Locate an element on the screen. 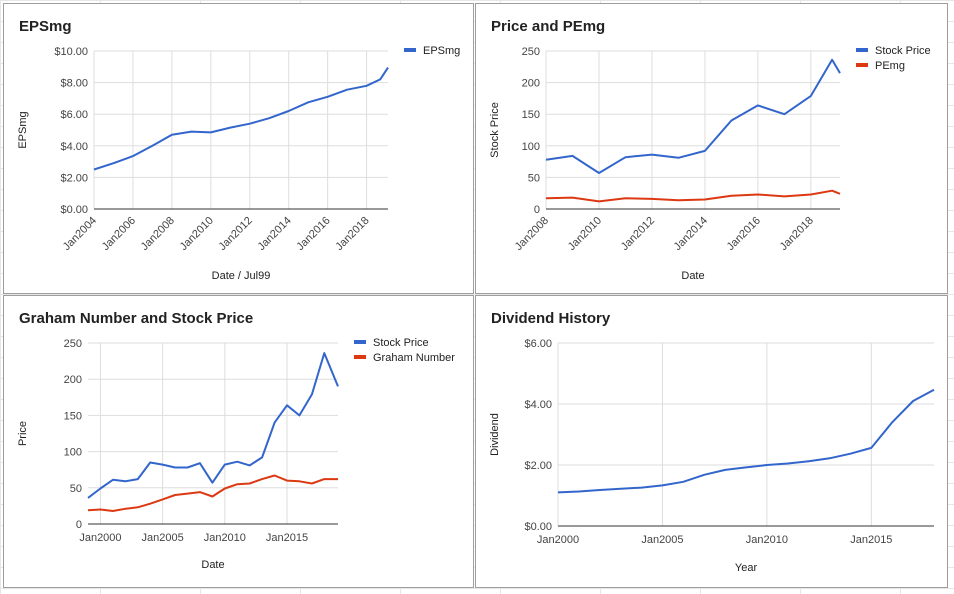 The image size is (954, 594). price-and-pemg-y-tick-label: 50 is located at coordinates (534, 178).